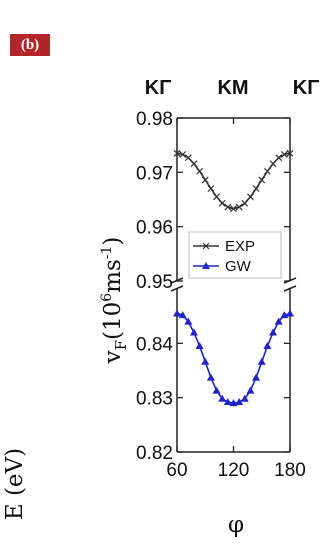 This screenshot has width=332, height=544. Describe the element at coordinates (234, 470) in the screenshot. I see `x-tick-label: 120` at that location.